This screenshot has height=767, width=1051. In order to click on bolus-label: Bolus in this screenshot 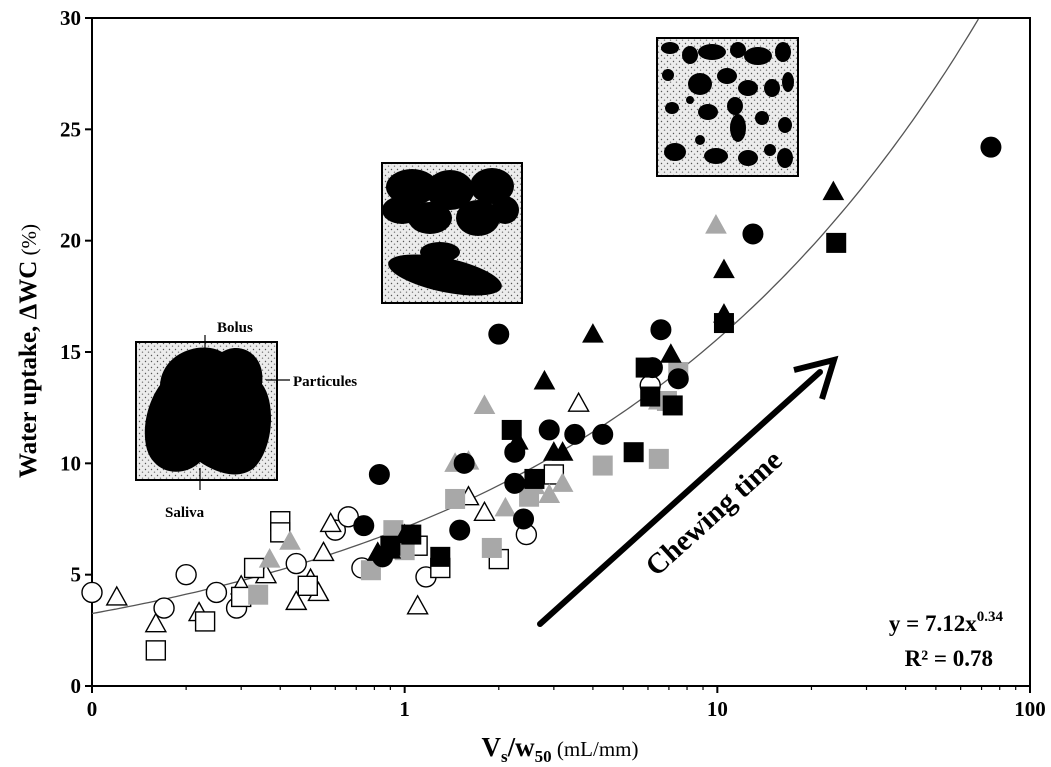, I will do `click(235, 328)`.